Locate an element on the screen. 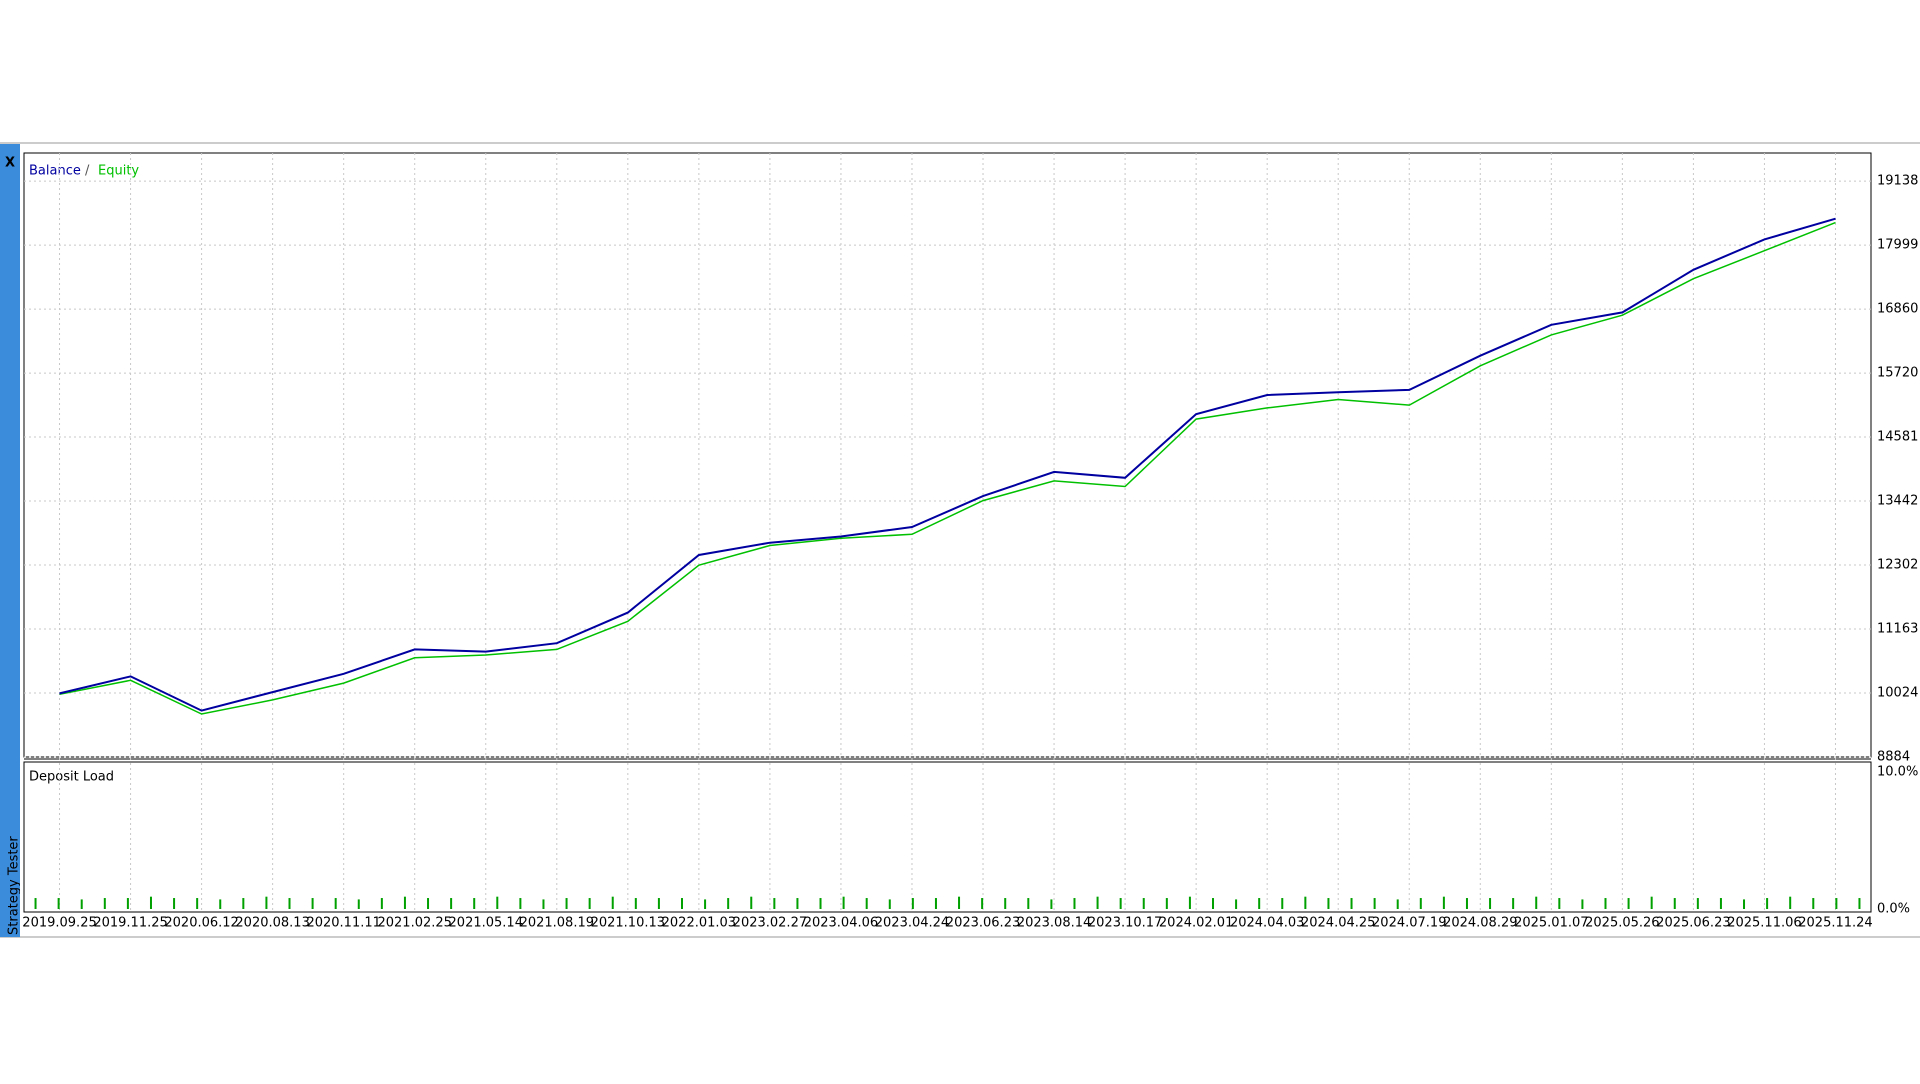  y-tick-label: 10.0% is located at coordinates (1897, 772).